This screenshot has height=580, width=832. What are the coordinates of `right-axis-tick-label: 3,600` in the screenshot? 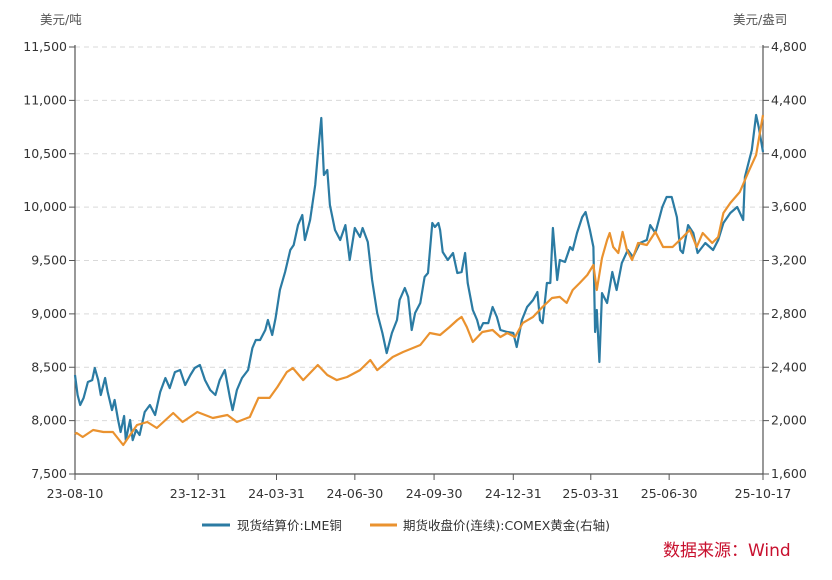 It's located at (789, 206).